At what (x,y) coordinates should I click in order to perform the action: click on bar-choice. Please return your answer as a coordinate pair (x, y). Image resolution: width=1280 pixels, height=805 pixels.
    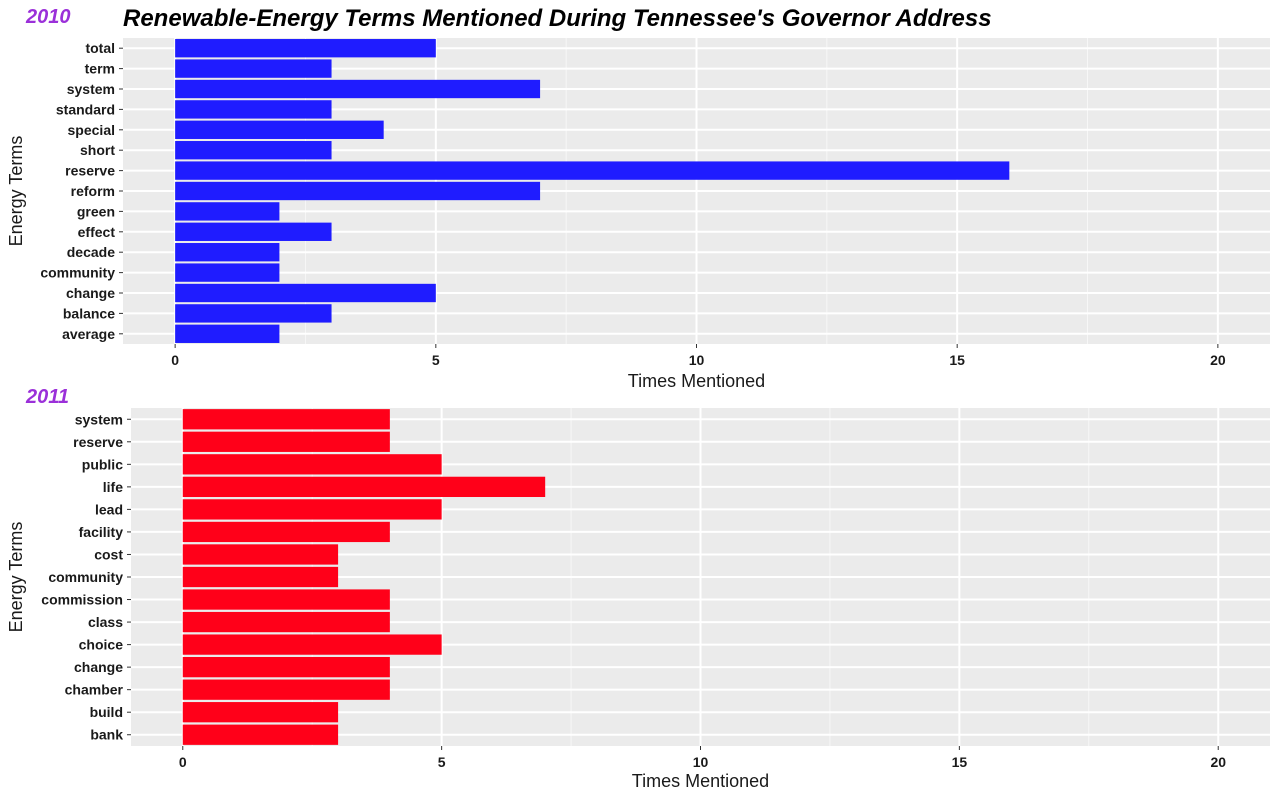
    Looking at the image, I should click on (312, 644).